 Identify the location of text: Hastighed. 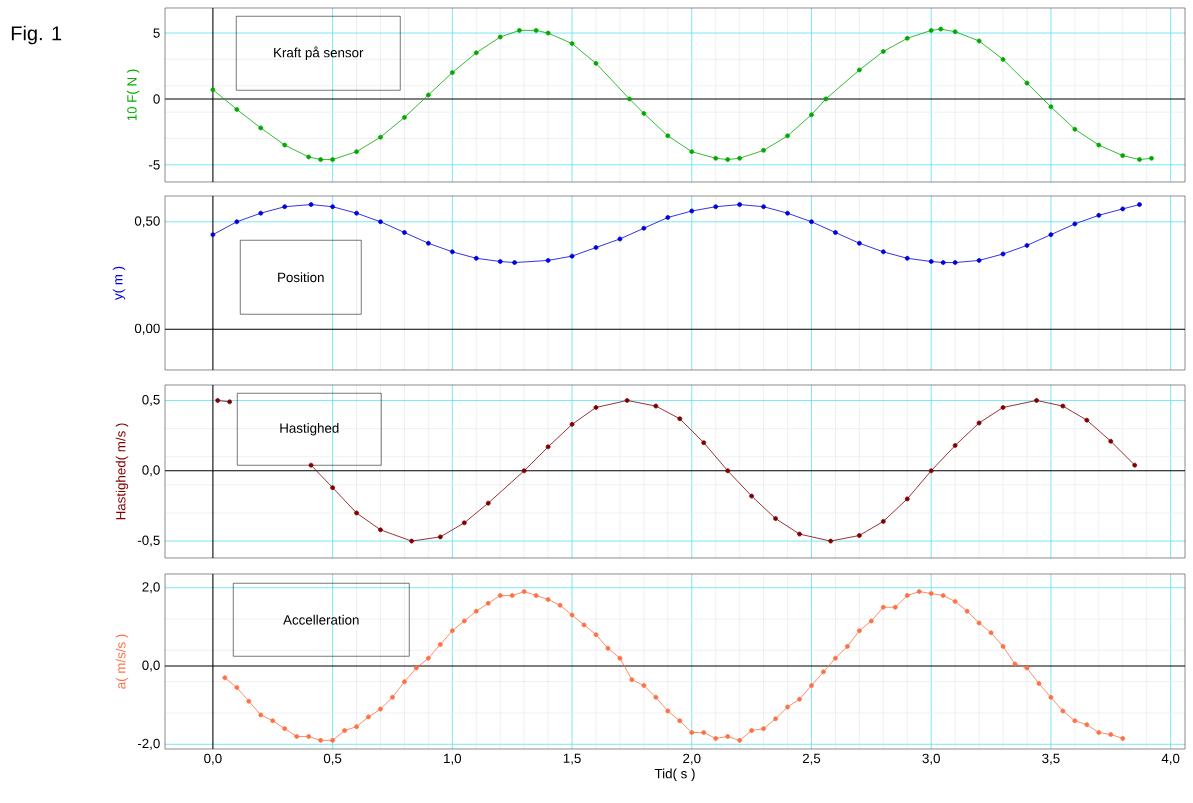
(309, 429).